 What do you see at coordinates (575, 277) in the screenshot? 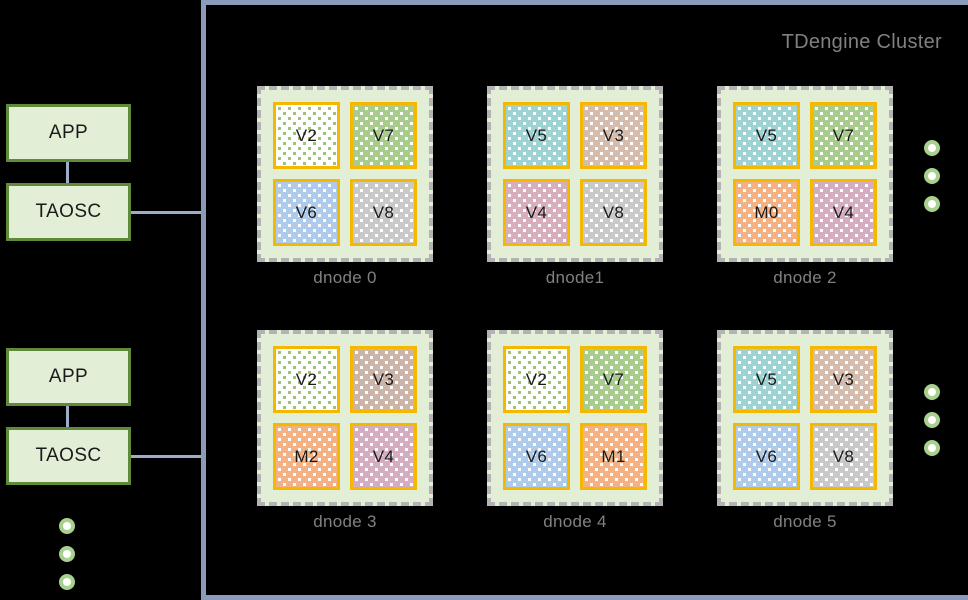
I see `dnode-1-label: dnode1` at bounding box center [575, 277].